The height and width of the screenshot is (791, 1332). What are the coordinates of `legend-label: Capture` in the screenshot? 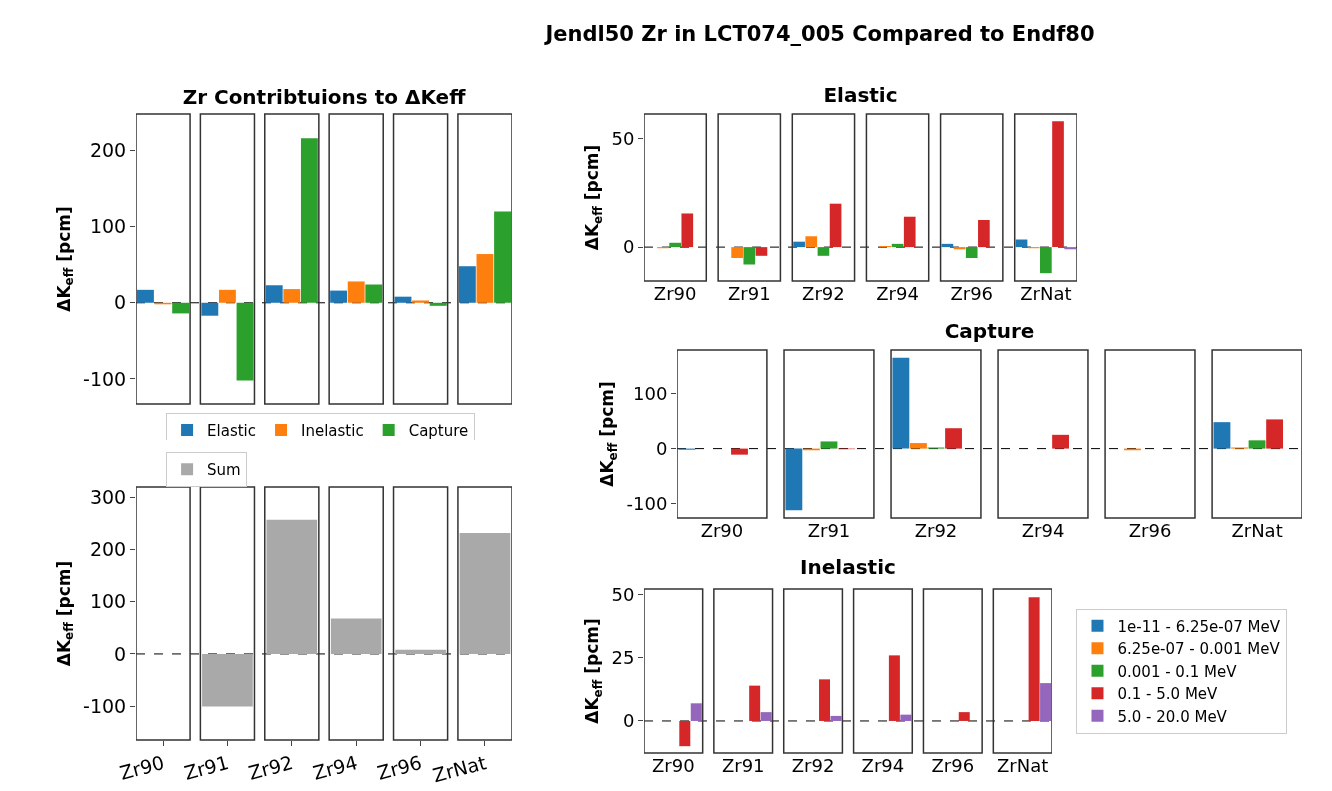 It's located at (438, 430).